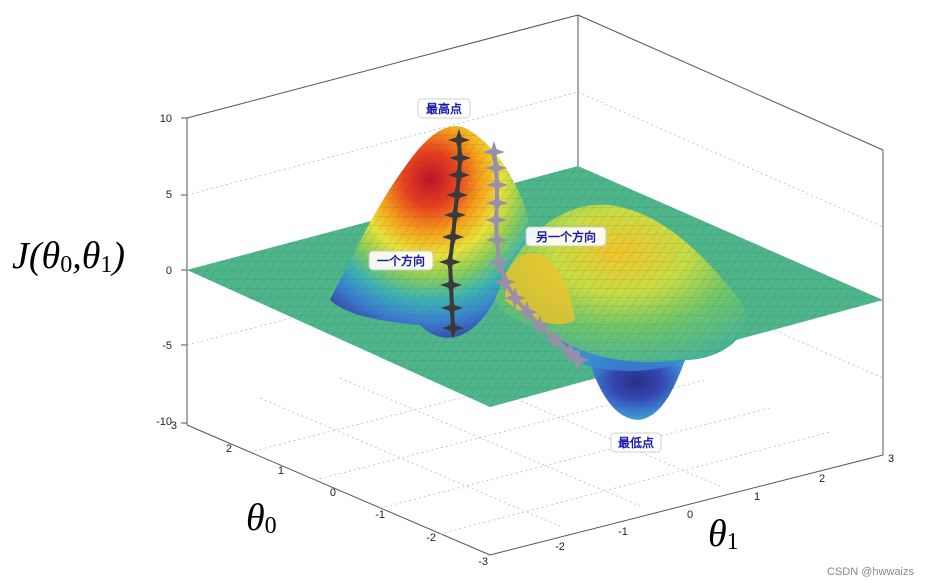 This screenshot has height=583, width=929. Describe the element at coordinates (401, 260) in the screenshot. I see `path-a-label: 一个方向` at that location.